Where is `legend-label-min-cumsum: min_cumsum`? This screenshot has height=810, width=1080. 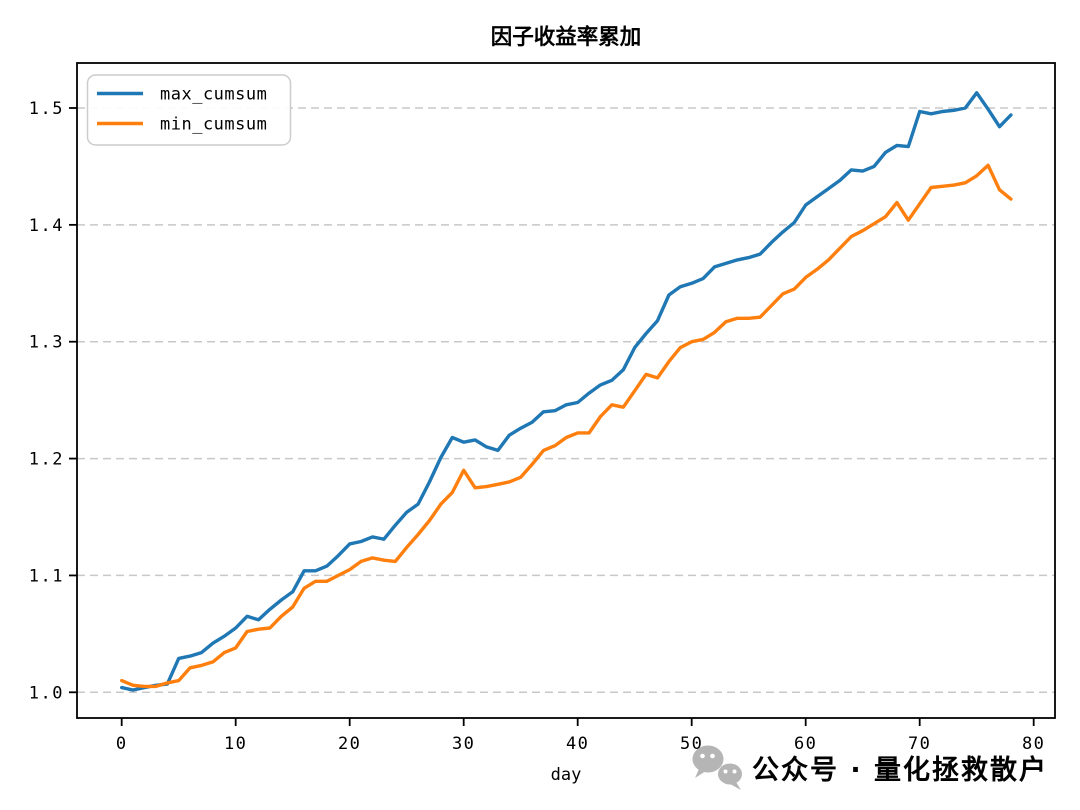 legend-label-min-cumsum: min_cumsum is located at coordinates (213, 125).